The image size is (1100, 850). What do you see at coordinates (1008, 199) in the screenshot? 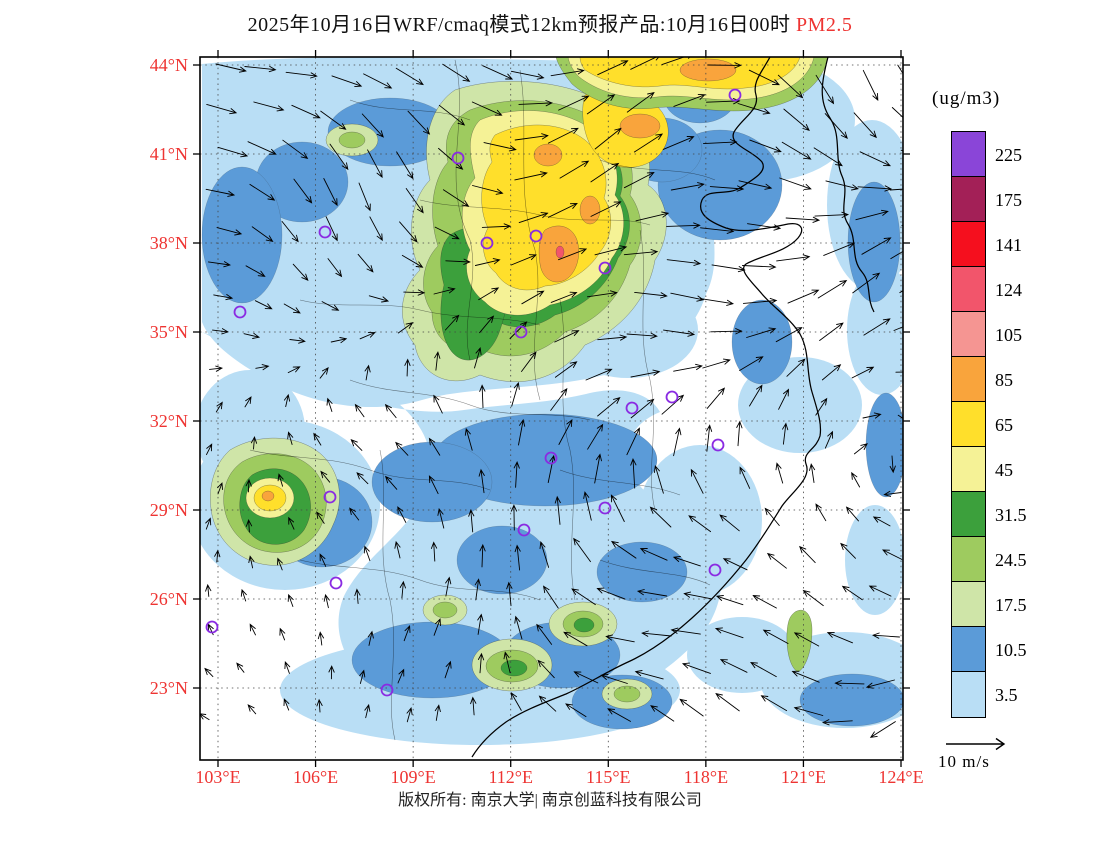
I see `colorbar-level-label: 175` at bounding box center [1008, 199].